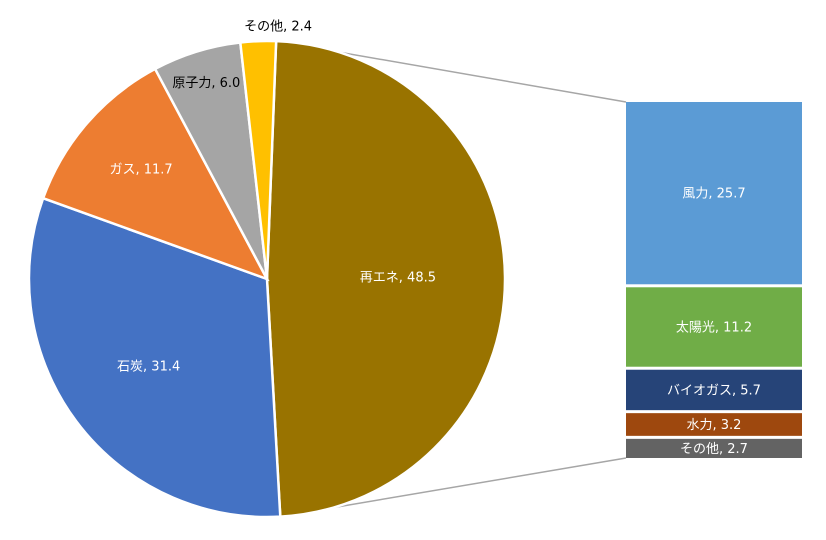 The width and height of the screenshot is (826, 540). I want to click on bar-label-4: その他, 2.7, so click(714, 449).